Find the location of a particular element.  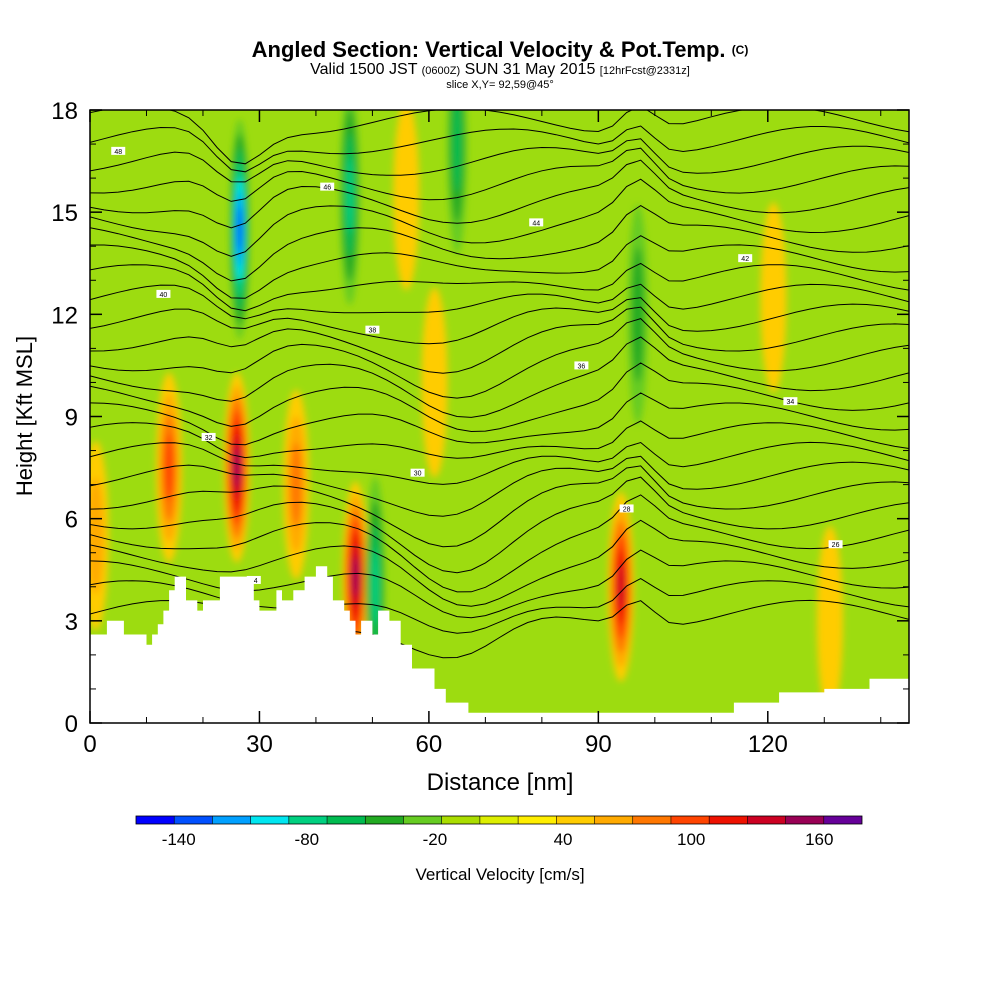

colorbar: -140 -80 -20 40 100 160 is located at coordinates (499, 832).